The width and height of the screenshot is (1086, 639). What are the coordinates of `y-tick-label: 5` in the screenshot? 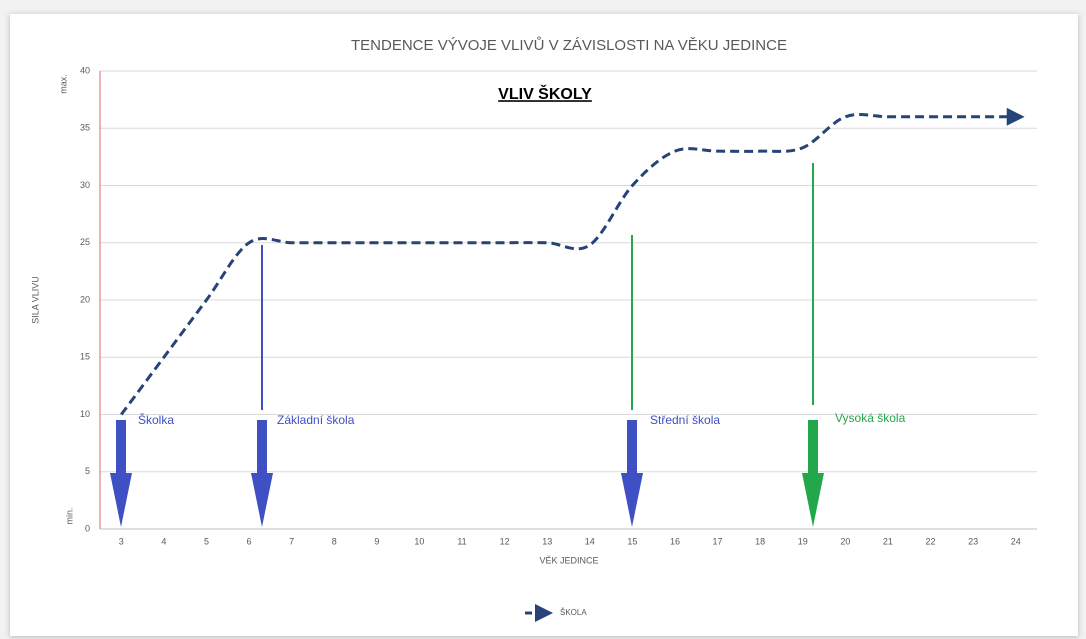 It's located at (87, 471).